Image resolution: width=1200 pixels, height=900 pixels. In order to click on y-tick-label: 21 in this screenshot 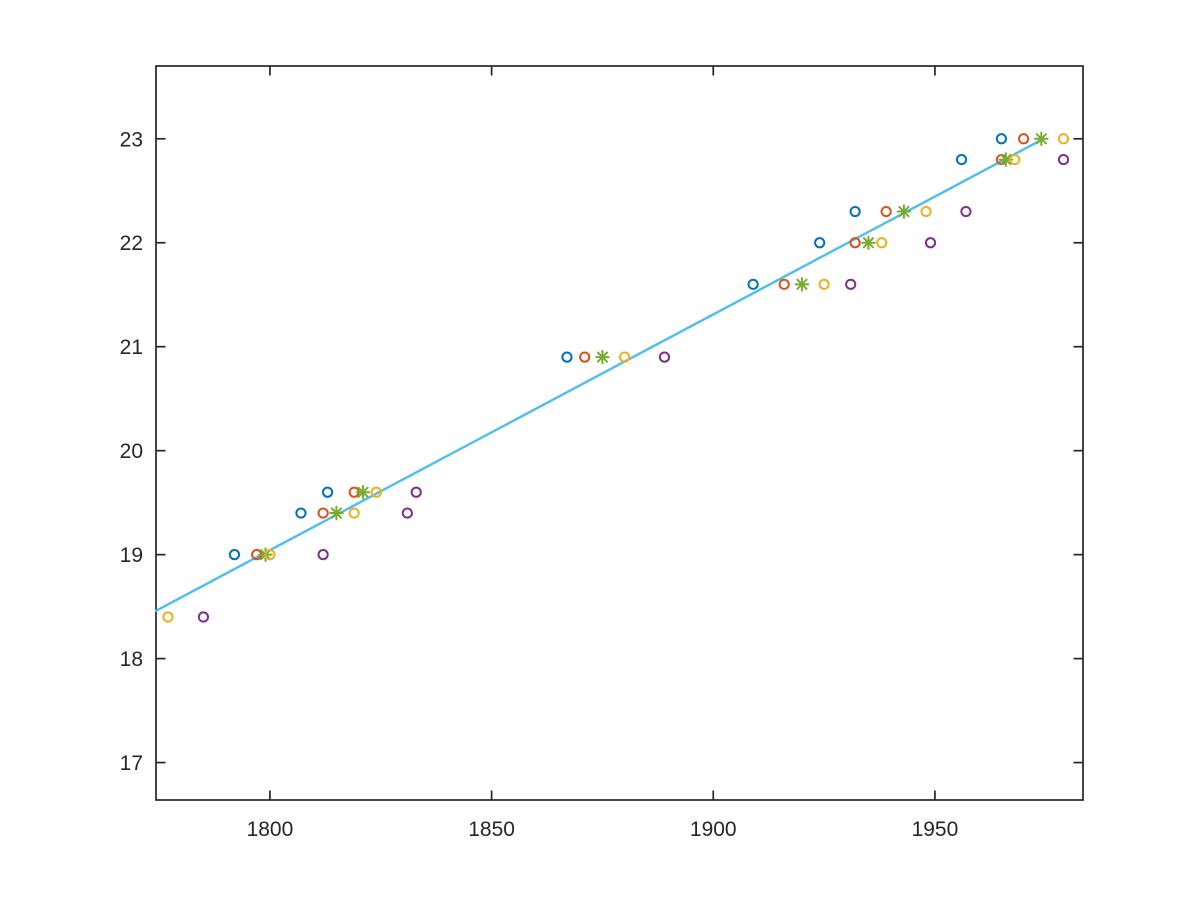, I will do `click(131, 347)`.